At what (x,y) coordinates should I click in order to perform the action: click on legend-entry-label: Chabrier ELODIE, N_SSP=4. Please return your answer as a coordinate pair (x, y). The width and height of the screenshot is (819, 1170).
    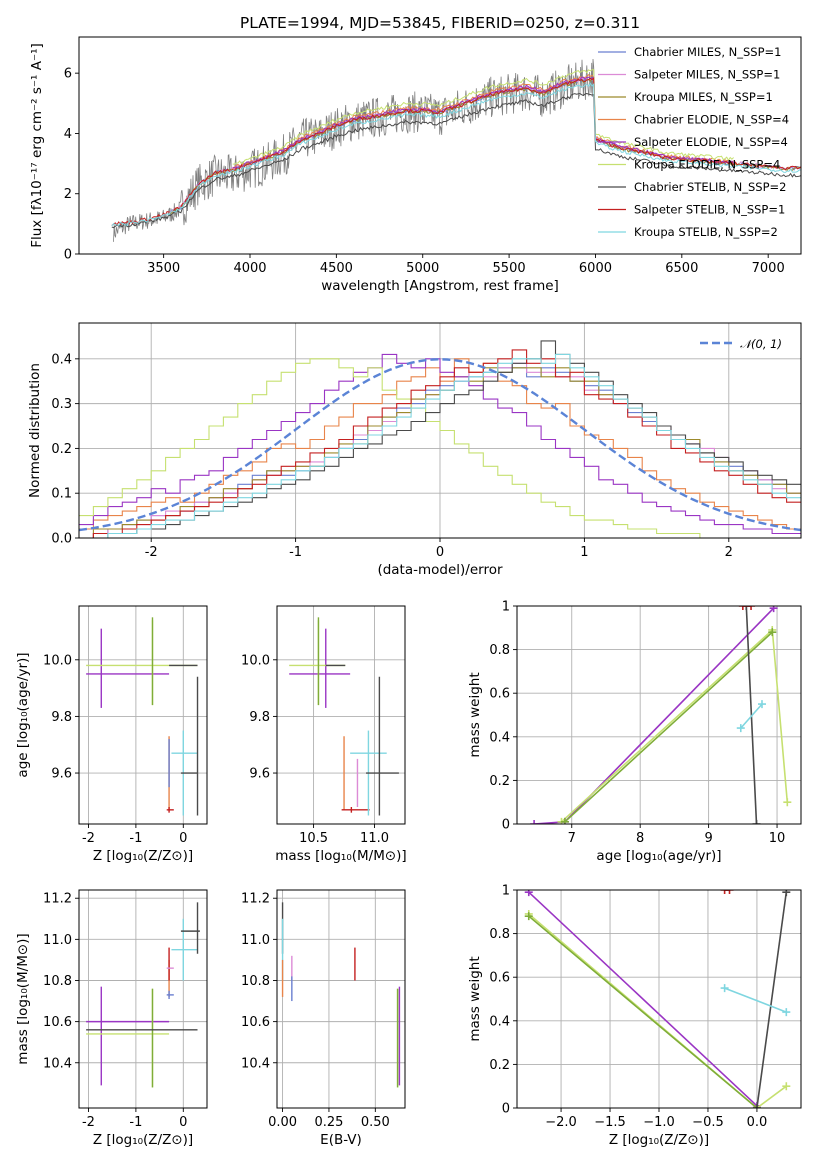
    Looking at the image, I should click on (711, 120).